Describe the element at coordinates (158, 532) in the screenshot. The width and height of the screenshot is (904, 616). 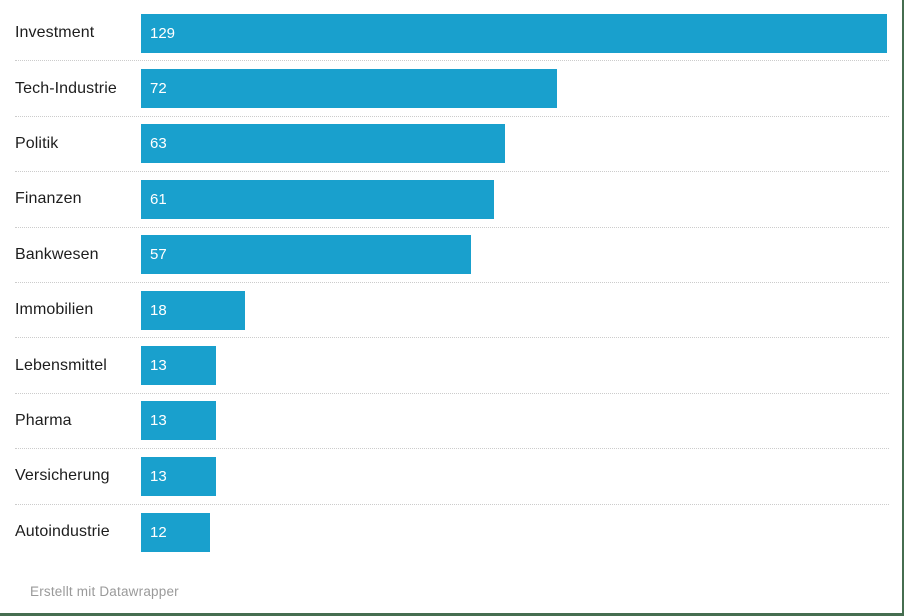
I see `bar-value-label: 12` at that location.